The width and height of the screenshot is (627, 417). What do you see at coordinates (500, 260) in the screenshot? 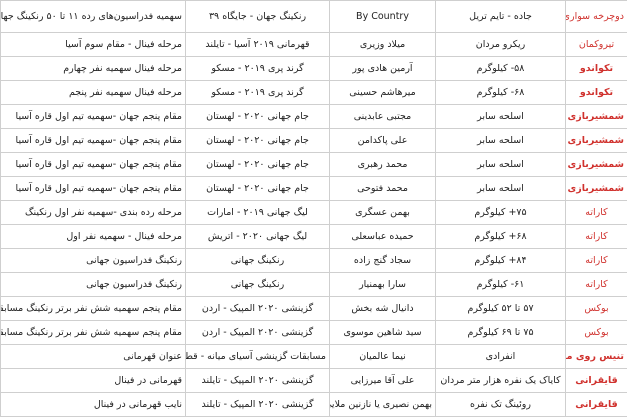
I see `event-cell: ۸۴+ کیلوگرم` at bounding box center [500, 260].